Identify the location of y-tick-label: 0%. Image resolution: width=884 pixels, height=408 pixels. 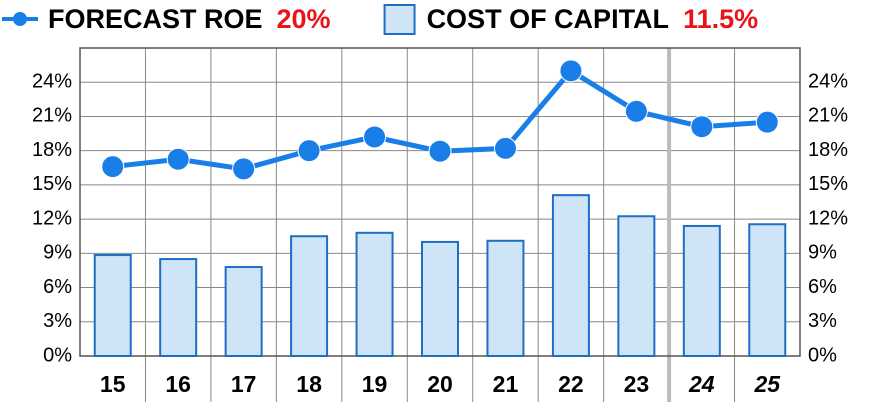
(57, 355).